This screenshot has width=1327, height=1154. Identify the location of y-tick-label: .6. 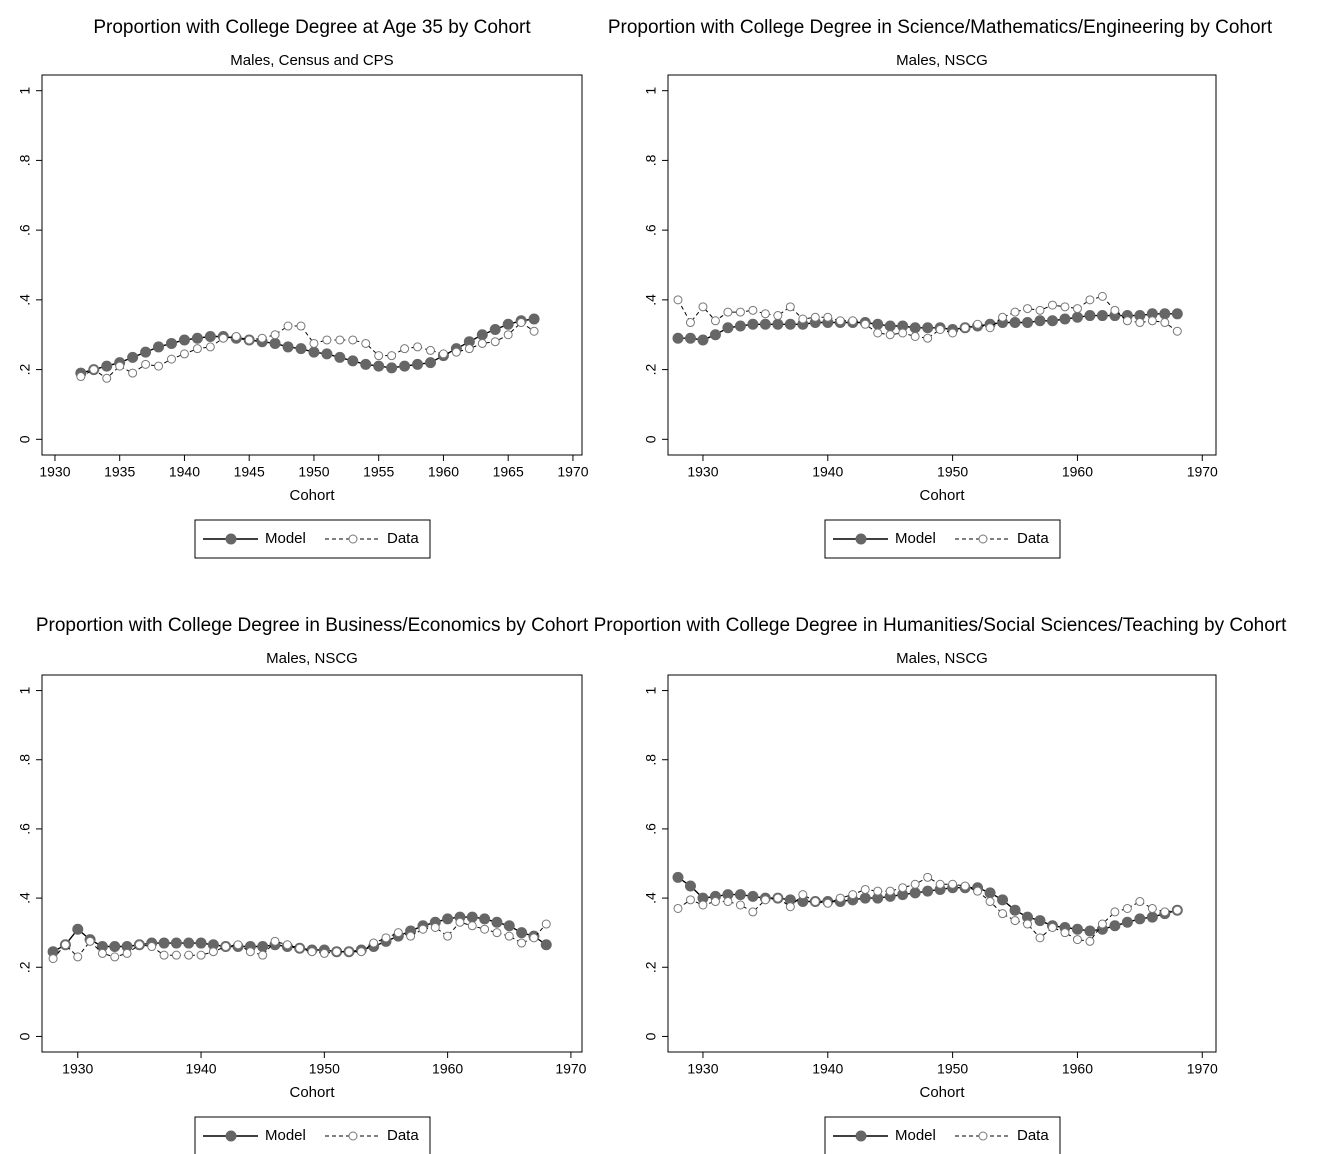
(651, 230).